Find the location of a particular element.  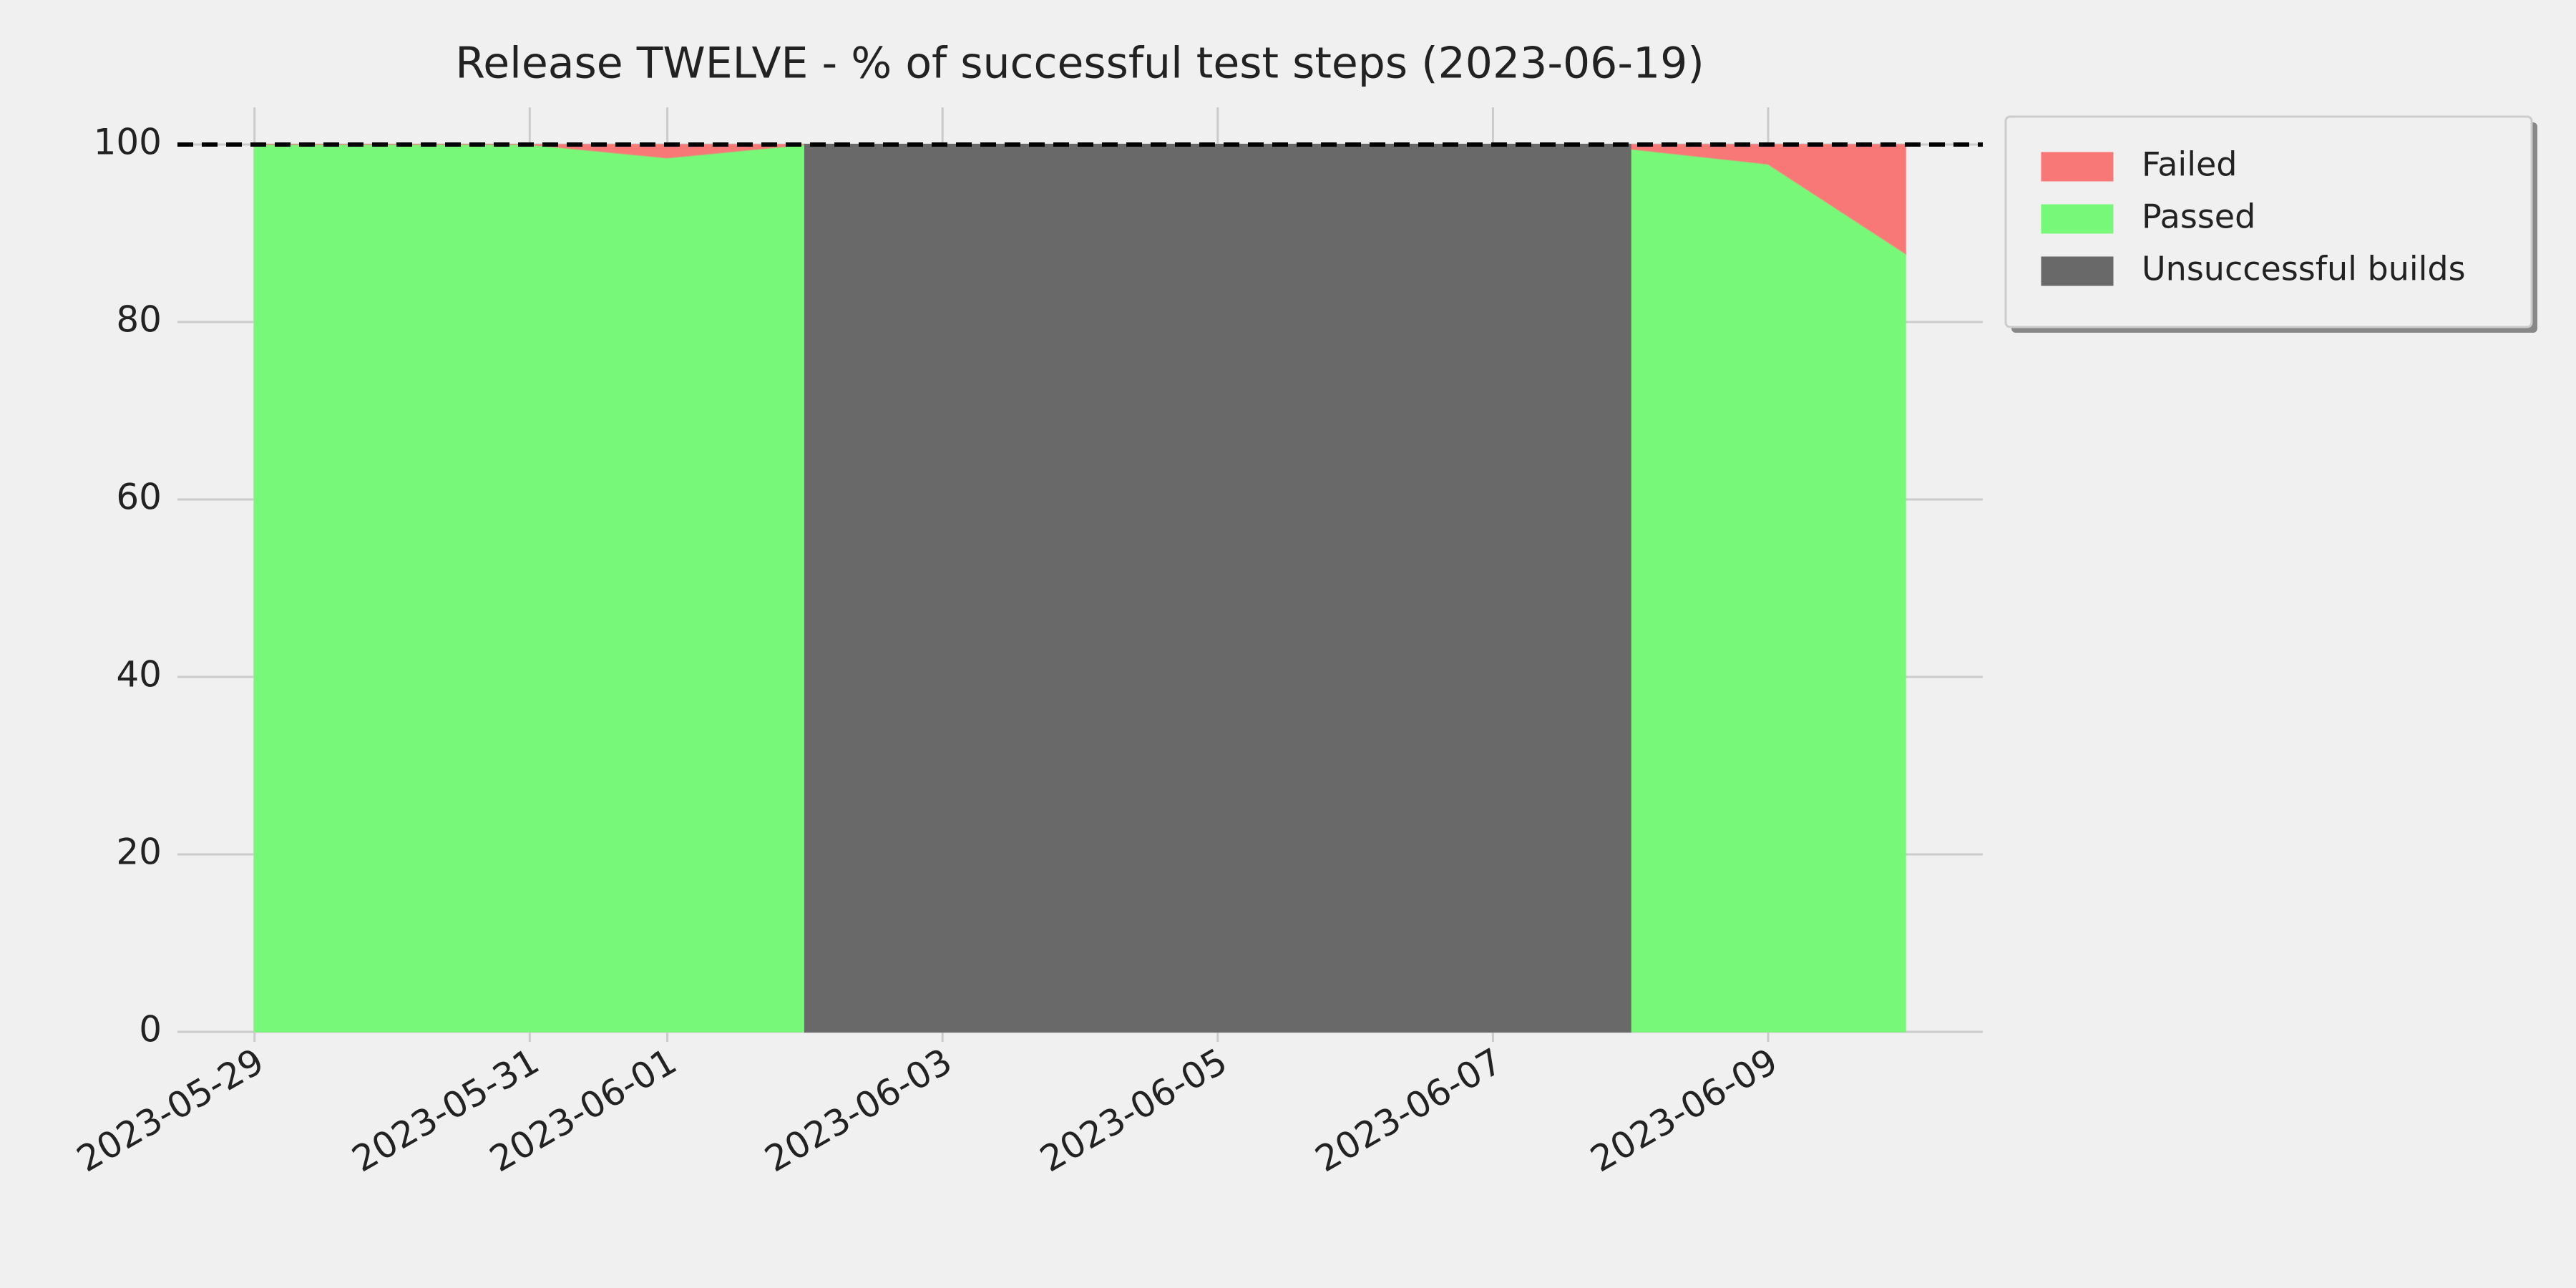

legend-label: Unsuccessful builds is located at coordinates (2304, 269).